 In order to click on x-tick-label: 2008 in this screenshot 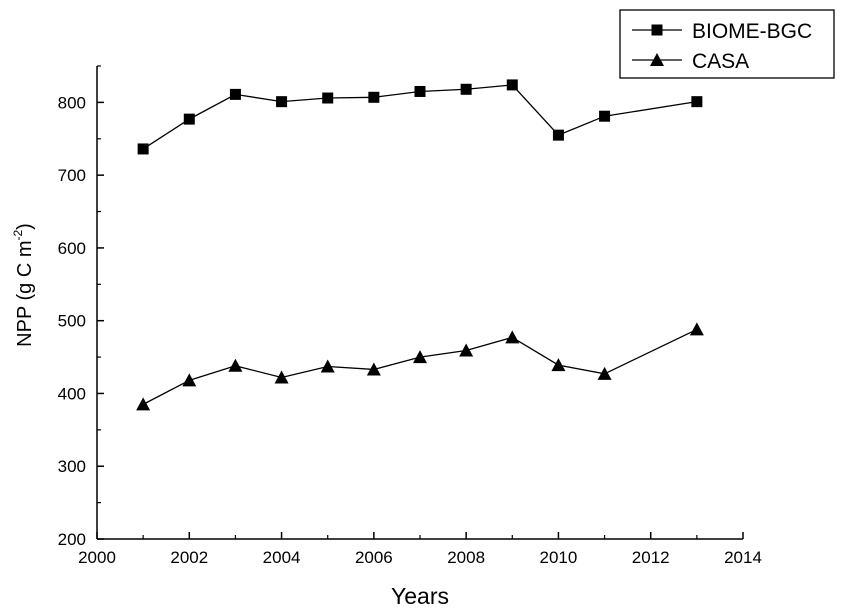, I will do `click(466, 557)`.